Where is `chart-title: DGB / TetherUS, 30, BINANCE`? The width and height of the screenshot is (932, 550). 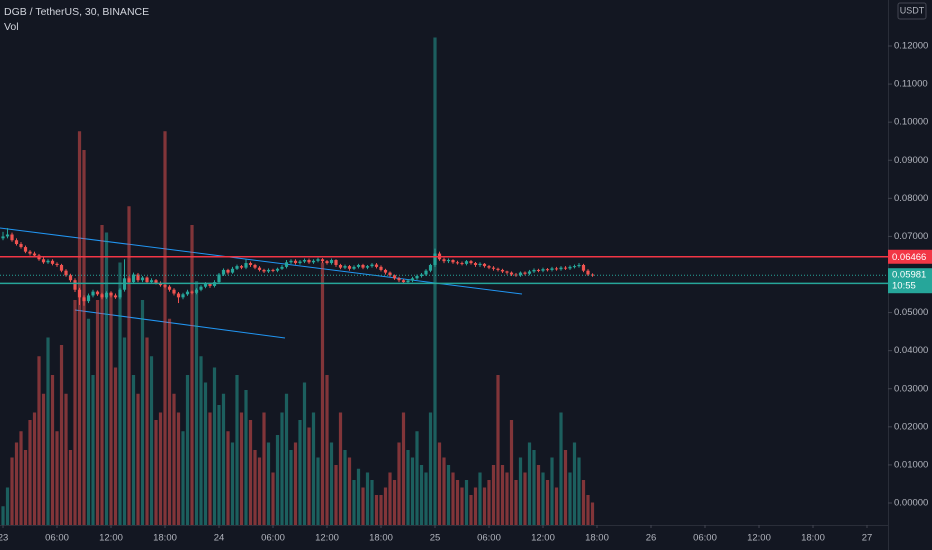
chart-title: DGB / TetherUS, 30, BINANCE is located at coordinates (76, 12).